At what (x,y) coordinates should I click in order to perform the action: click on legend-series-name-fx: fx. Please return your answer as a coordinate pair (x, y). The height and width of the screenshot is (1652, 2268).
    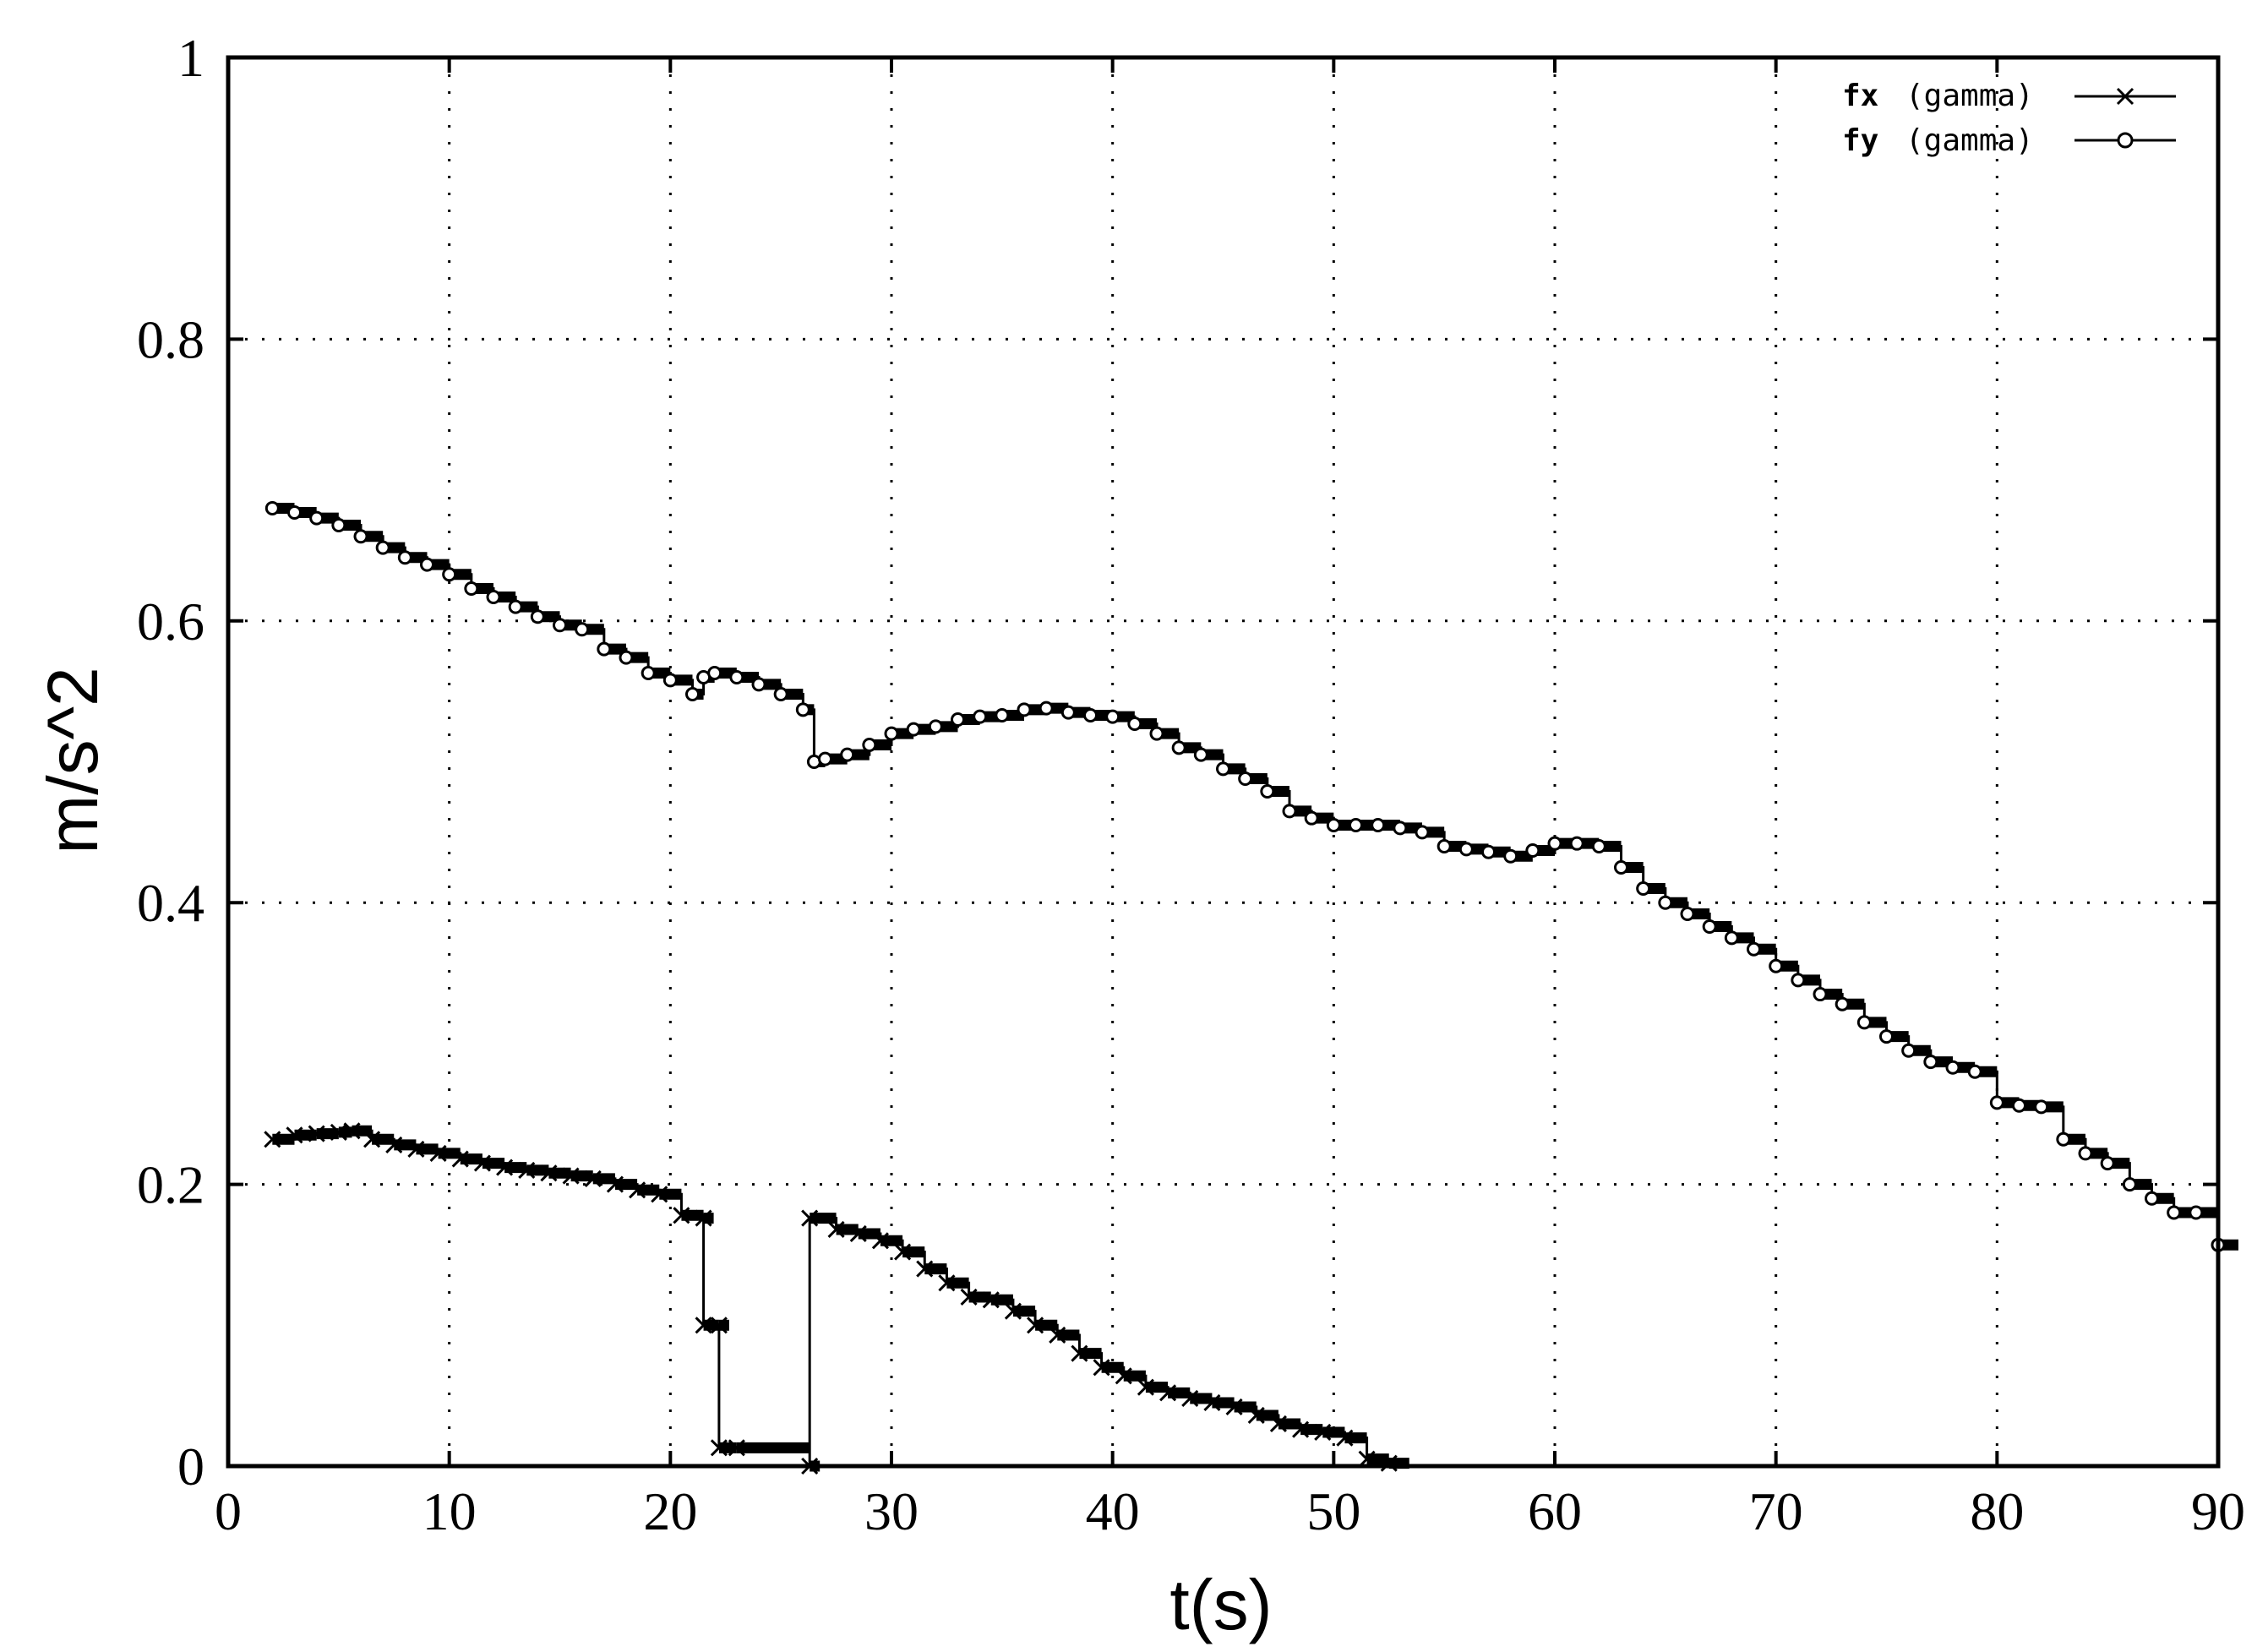
    Looking at the image, I should click on (1860, 96).